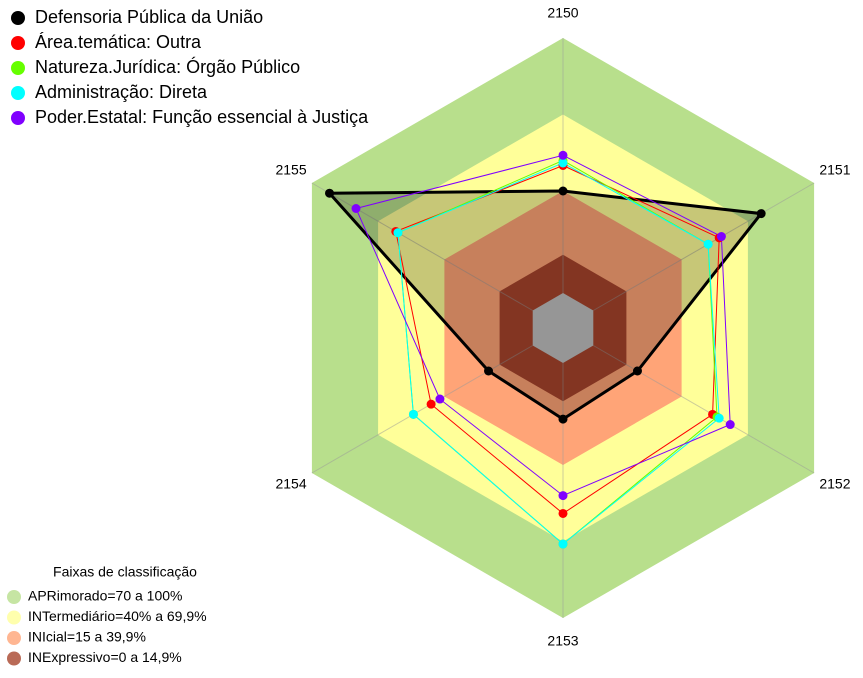 This screenshot has height=678, width=863. What do you see at coordinates (834, 170) in the screenshot?
I see `axis-label: 2151` at bounding box center [834, 170].